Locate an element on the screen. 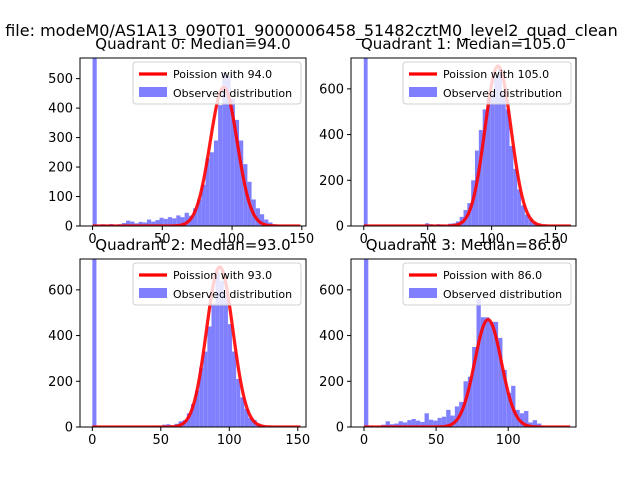 This screenshot has height=480, width=640. panel-title: Quadrant 2: Median=93.0 is located at coordinates (192, 245).